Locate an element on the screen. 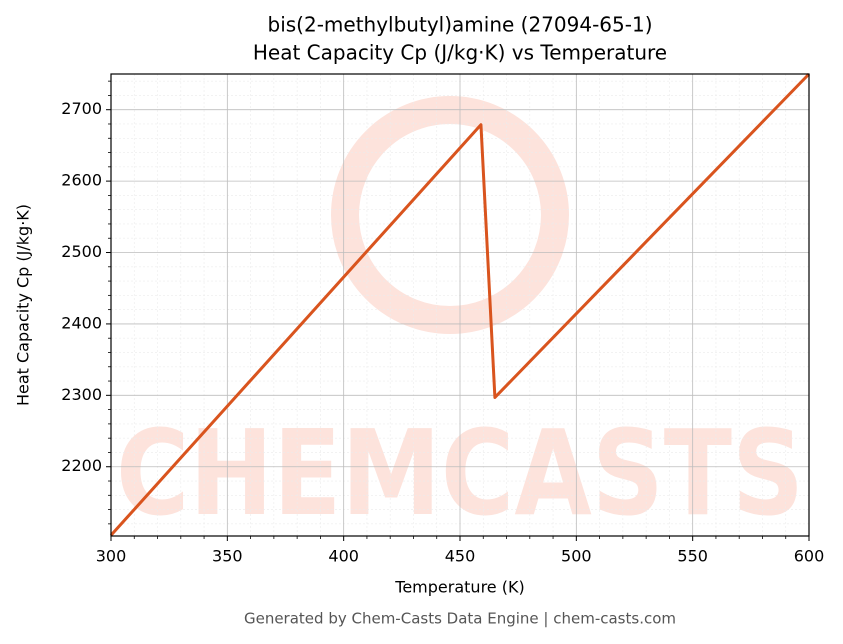 The width and height of the screenshot is (843, 644). y-tick-label: 2200 is located at coordinates (81, 465).